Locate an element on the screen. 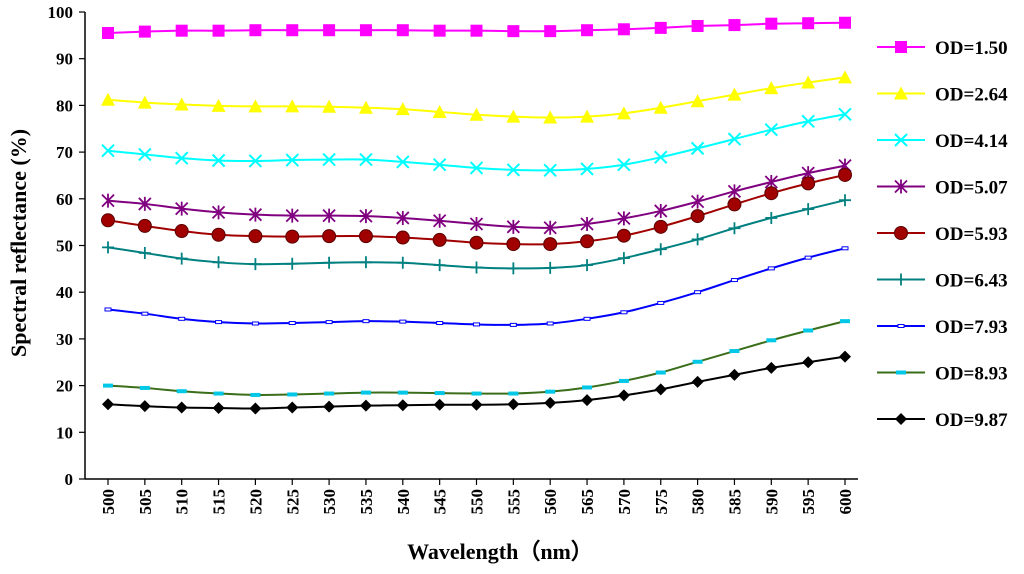  series-OD=6.43 is located at coordinates (476, 234).